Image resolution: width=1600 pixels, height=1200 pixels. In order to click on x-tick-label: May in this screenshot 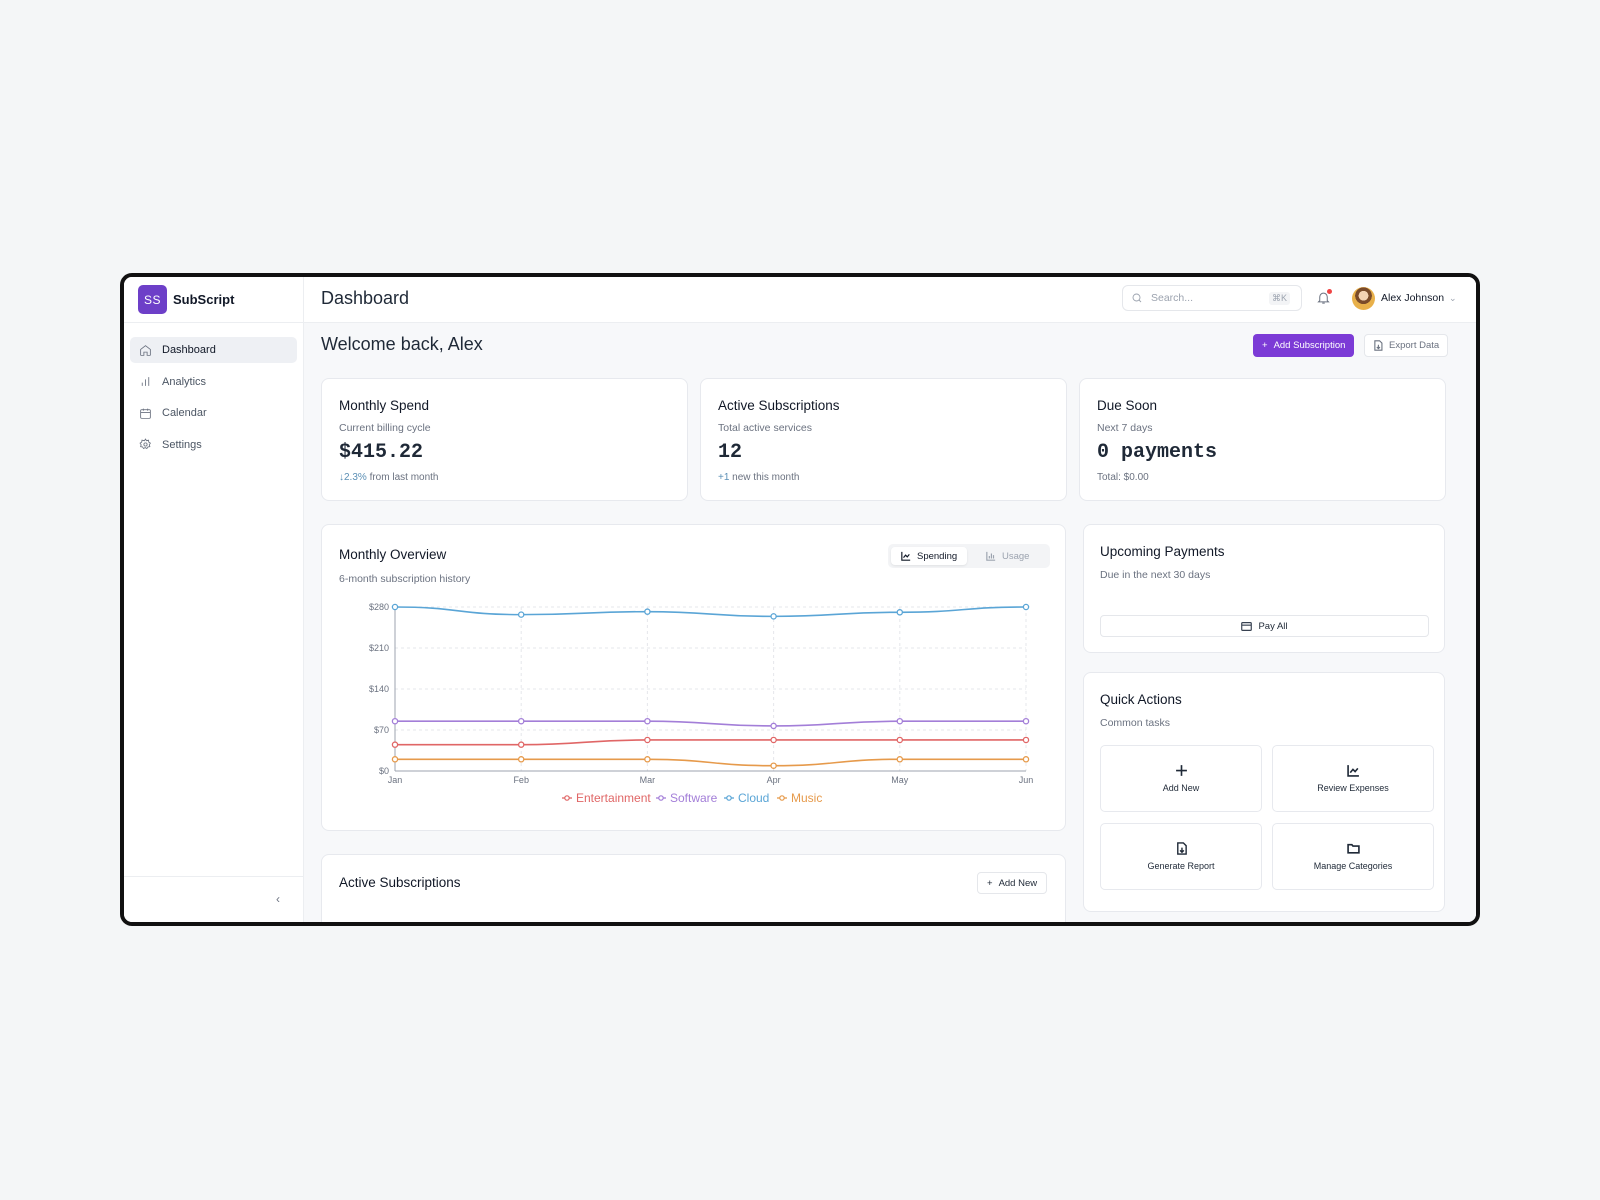, I will do `click(900, 780)`.